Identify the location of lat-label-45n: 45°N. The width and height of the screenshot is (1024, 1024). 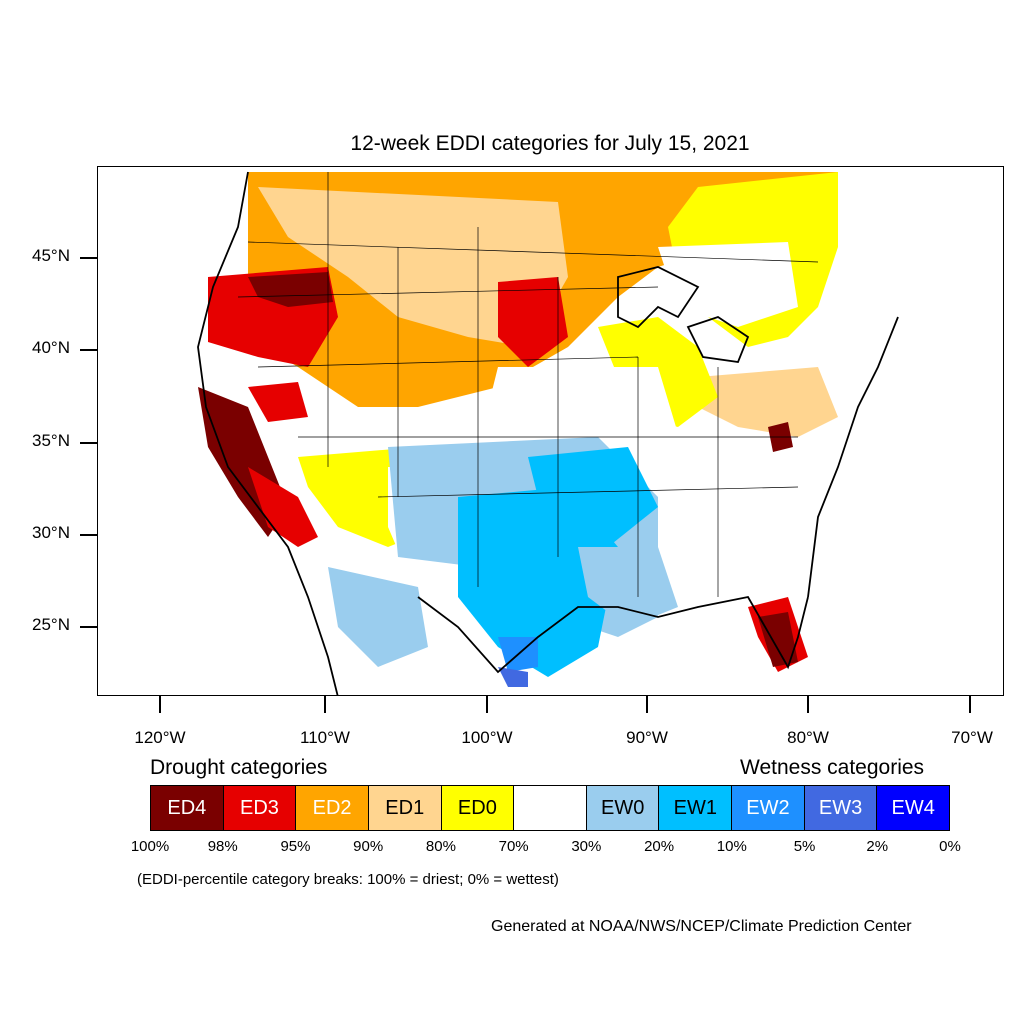
(51, 255).